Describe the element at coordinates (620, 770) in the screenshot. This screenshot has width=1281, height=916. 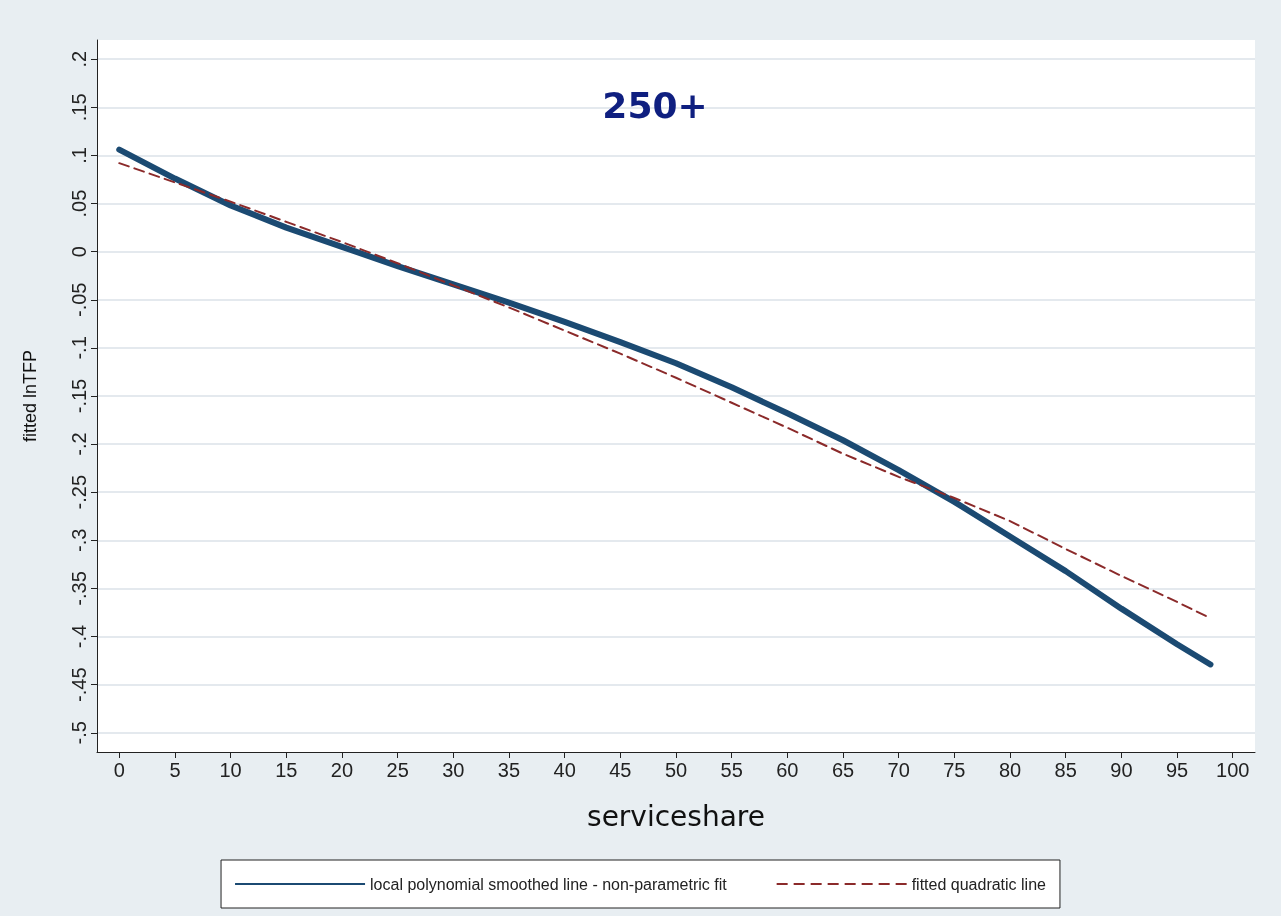
I see `x-tick-label: 45` at that location.